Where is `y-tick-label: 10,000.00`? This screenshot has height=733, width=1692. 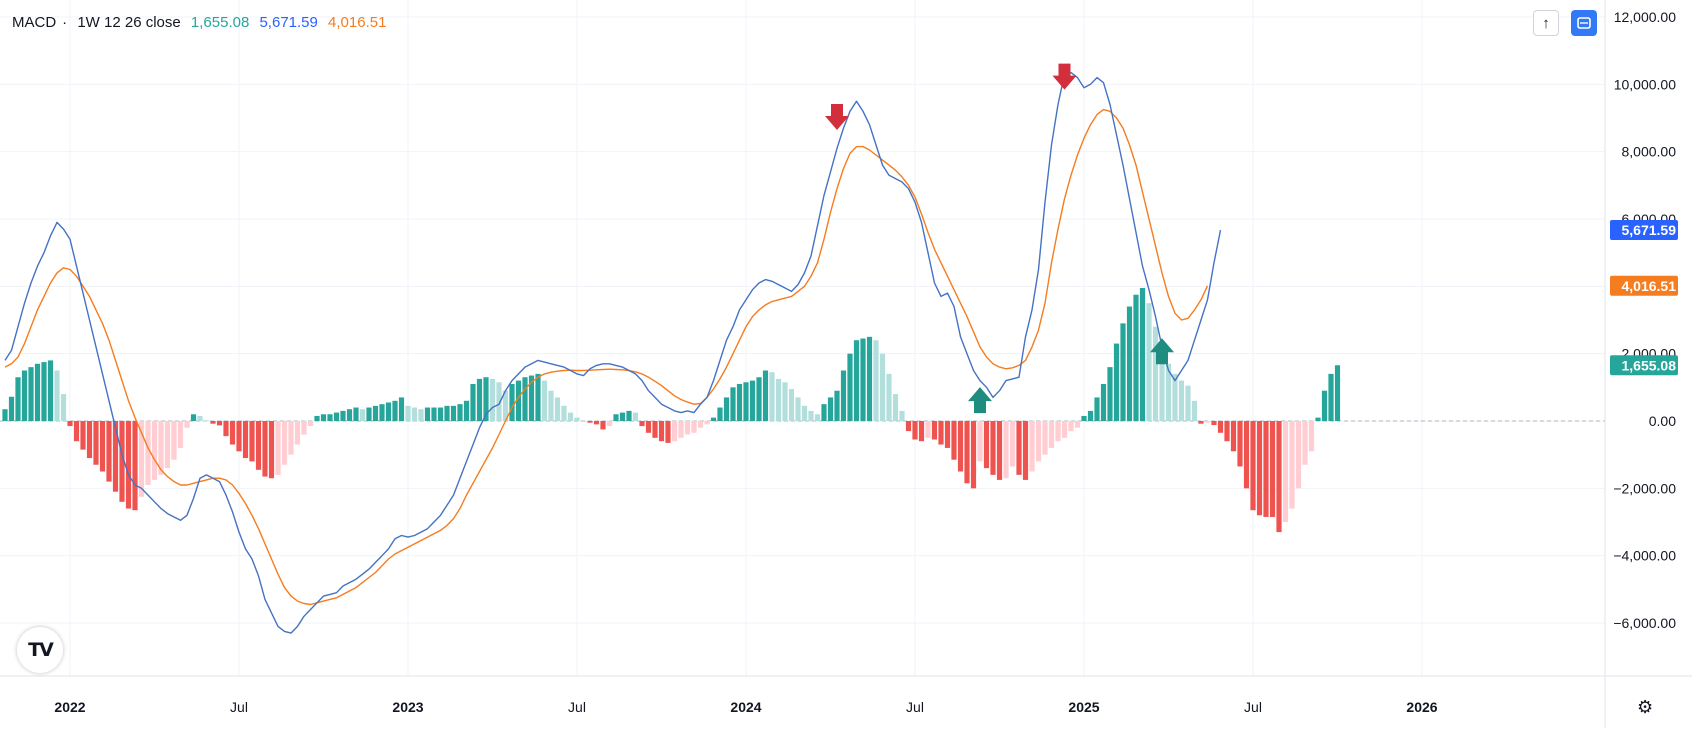
y-tick-label: 10,000.00 is located at coordinates (1645, 84).